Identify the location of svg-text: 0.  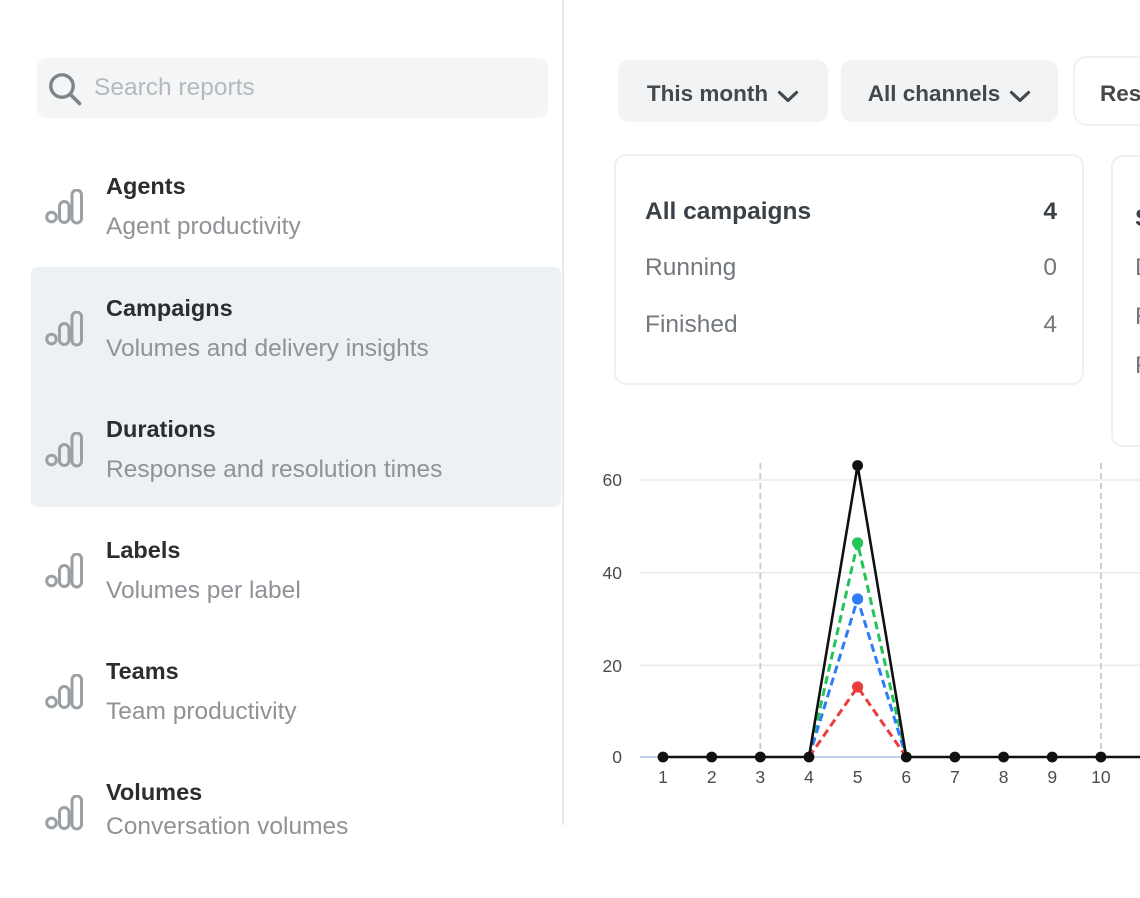
(617, 757).